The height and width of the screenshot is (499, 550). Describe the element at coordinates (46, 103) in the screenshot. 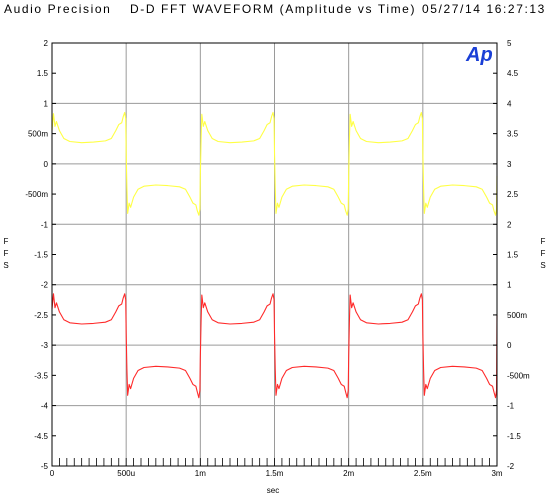

I see `y-left-tick-label: 1` at that location.